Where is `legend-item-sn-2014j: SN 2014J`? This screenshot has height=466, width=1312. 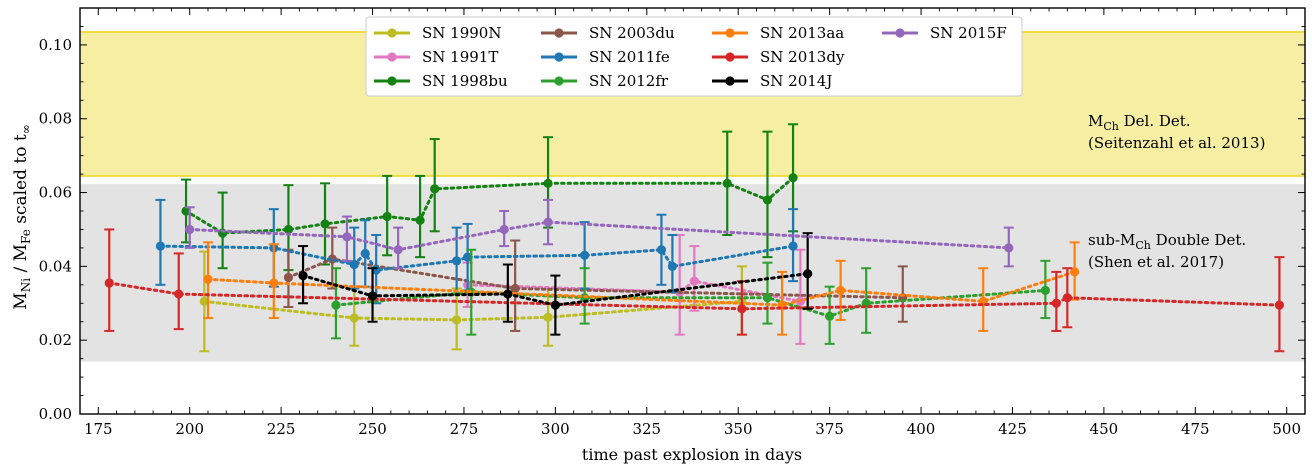 legend-item-sn-2014j: SN 2014J is located at coordinates (772, 81).